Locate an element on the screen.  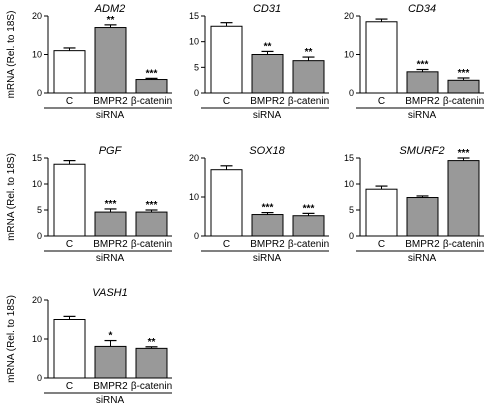
panel-title: PGF is located at coordinates (111, 151).